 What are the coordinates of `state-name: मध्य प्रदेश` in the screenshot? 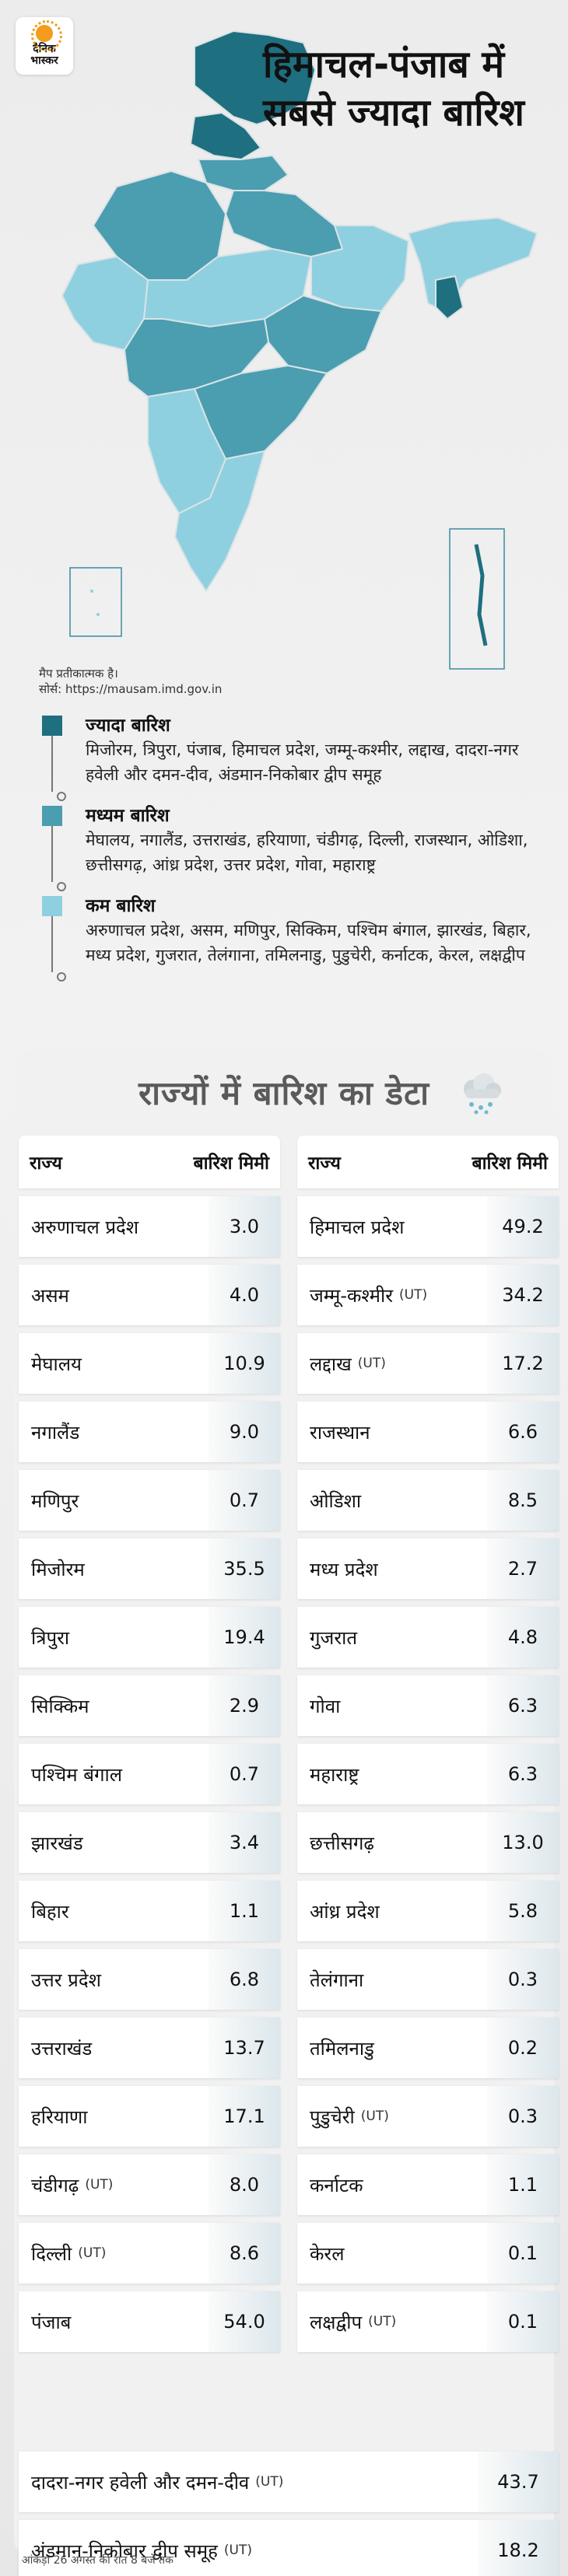 It's located at (392, 1569).